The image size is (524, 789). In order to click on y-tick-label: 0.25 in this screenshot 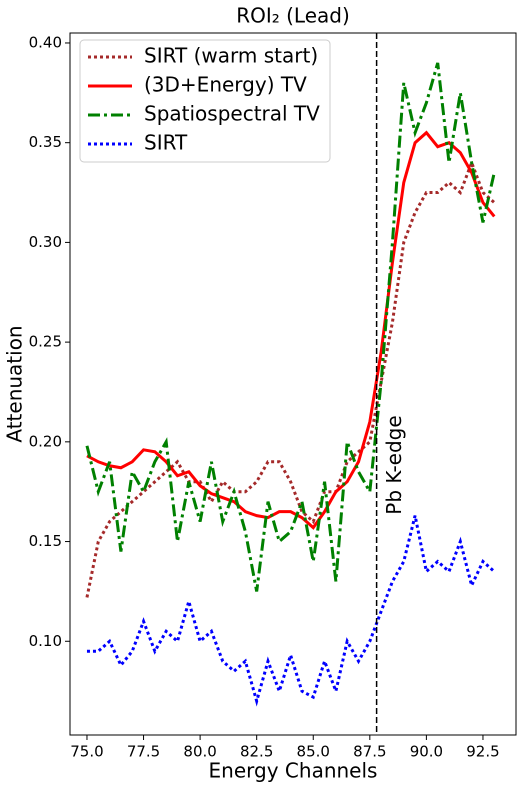, I will do `click(45, 342)`.